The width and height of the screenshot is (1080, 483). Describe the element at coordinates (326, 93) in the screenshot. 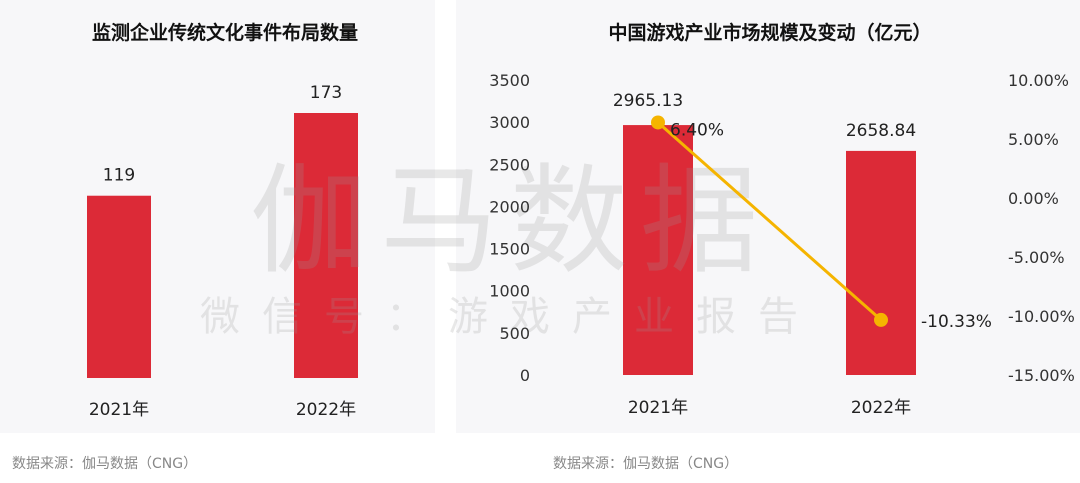

I see `data-label: 173` at that location.